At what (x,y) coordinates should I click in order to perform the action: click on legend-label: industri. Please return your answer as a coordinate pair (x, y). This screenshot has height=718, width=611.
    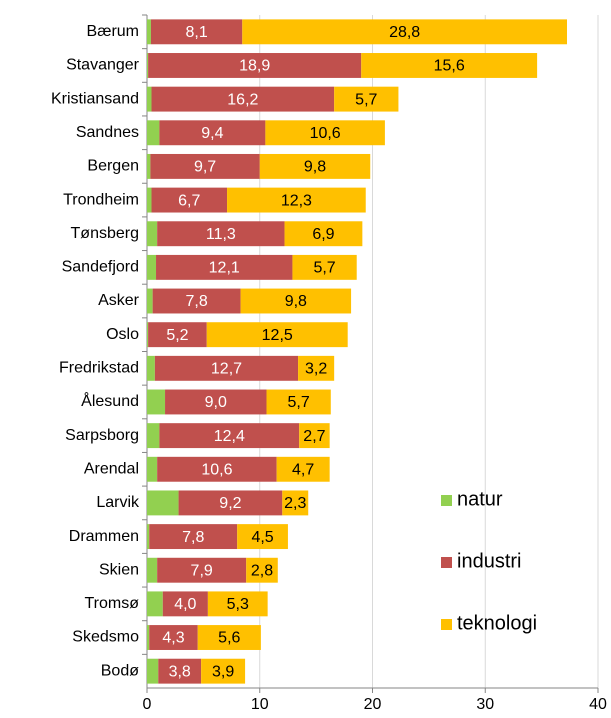
    Looking at the image, I should click on (489, 561).